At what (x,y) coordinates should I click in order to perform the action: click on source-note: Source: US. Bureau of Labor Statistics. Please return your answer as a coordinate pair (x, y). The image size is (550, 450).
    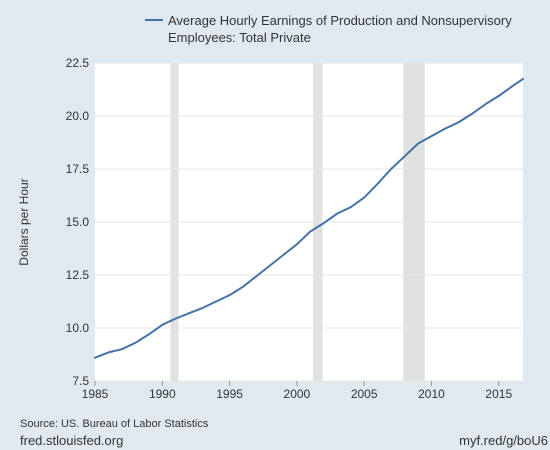
    Looking at the image, I should click on (114, 424).